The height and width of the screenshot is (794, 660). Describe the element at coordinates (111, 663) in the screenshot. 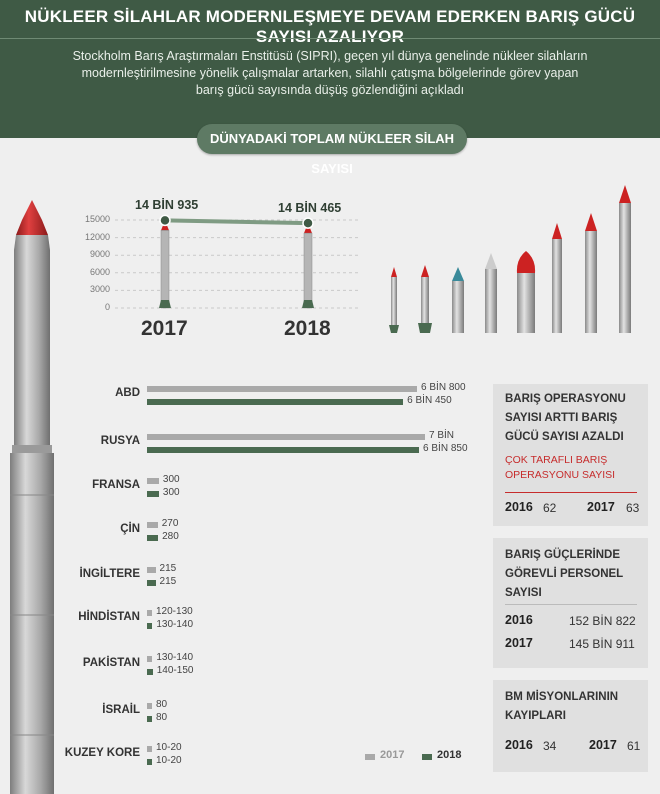

I see `country-label: PAKİSTAN` at that location.